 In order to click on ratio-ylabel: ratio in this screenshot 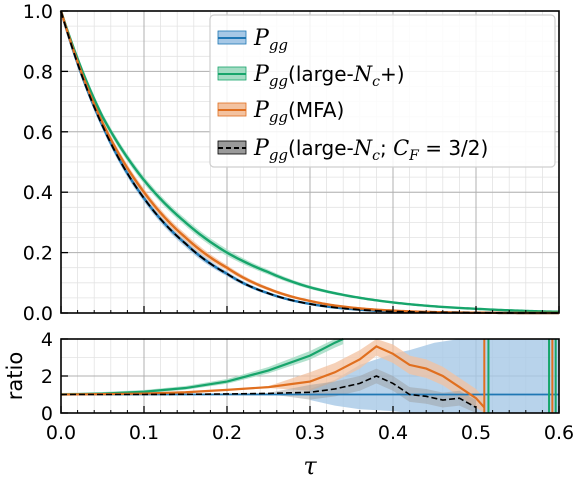, I will do `click(15, 376)`.